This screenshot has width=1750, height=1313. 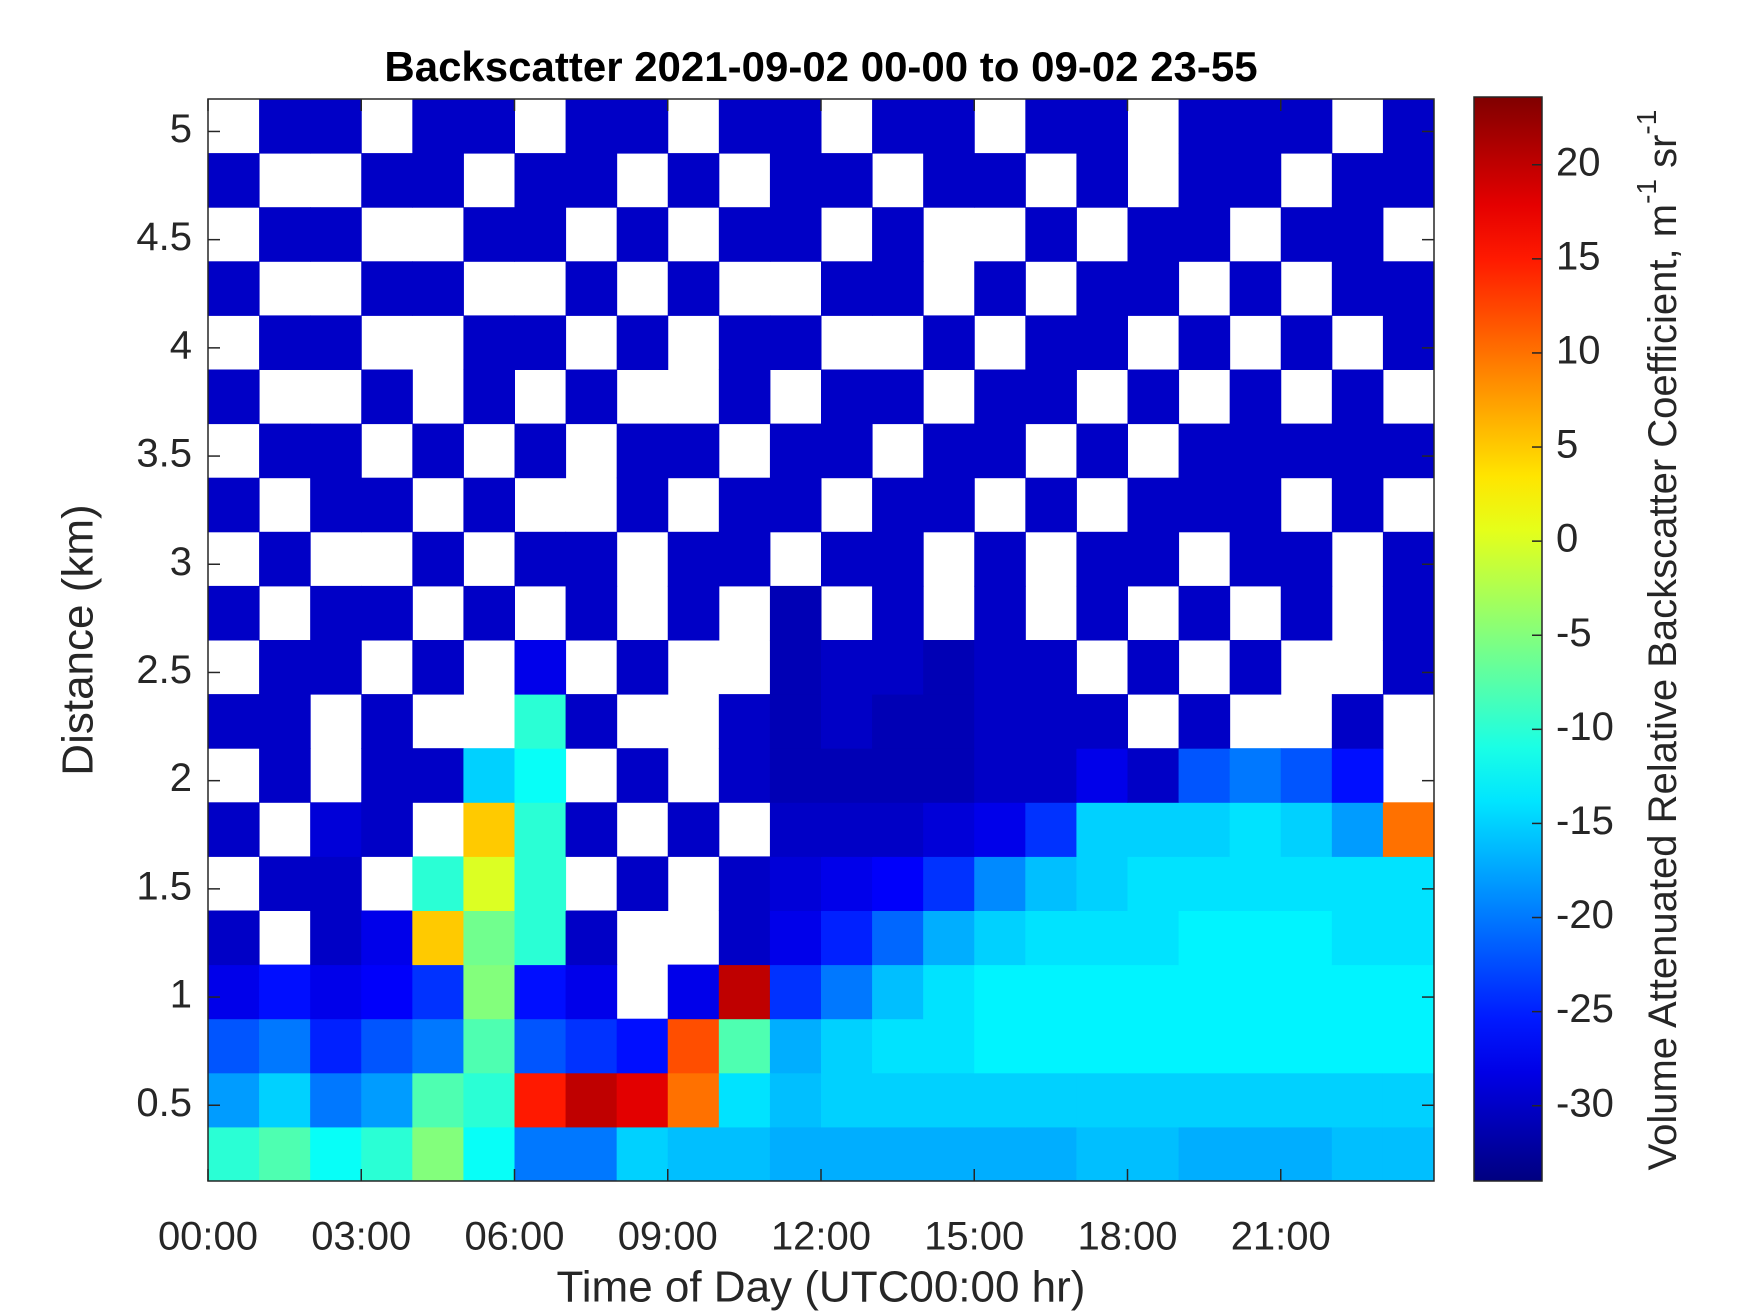 I want to click on x-axis-label: Time of Day (UTC00:00 hr), so click(x=821, y=1287).